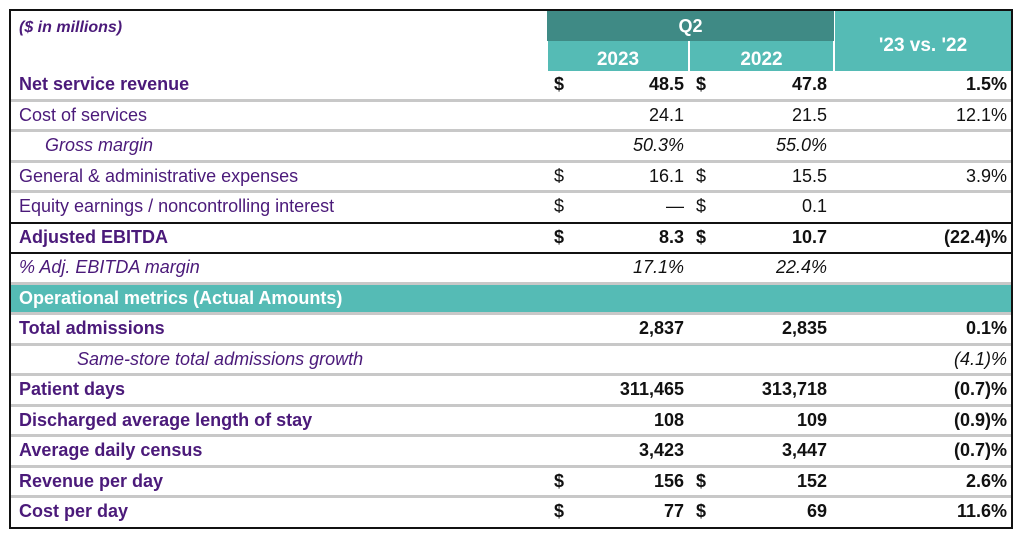  I want to click on table-row-adj-ebitda-margin: % Adj. EBITDA margin 17.1% 22.4%, so click(511, 269).